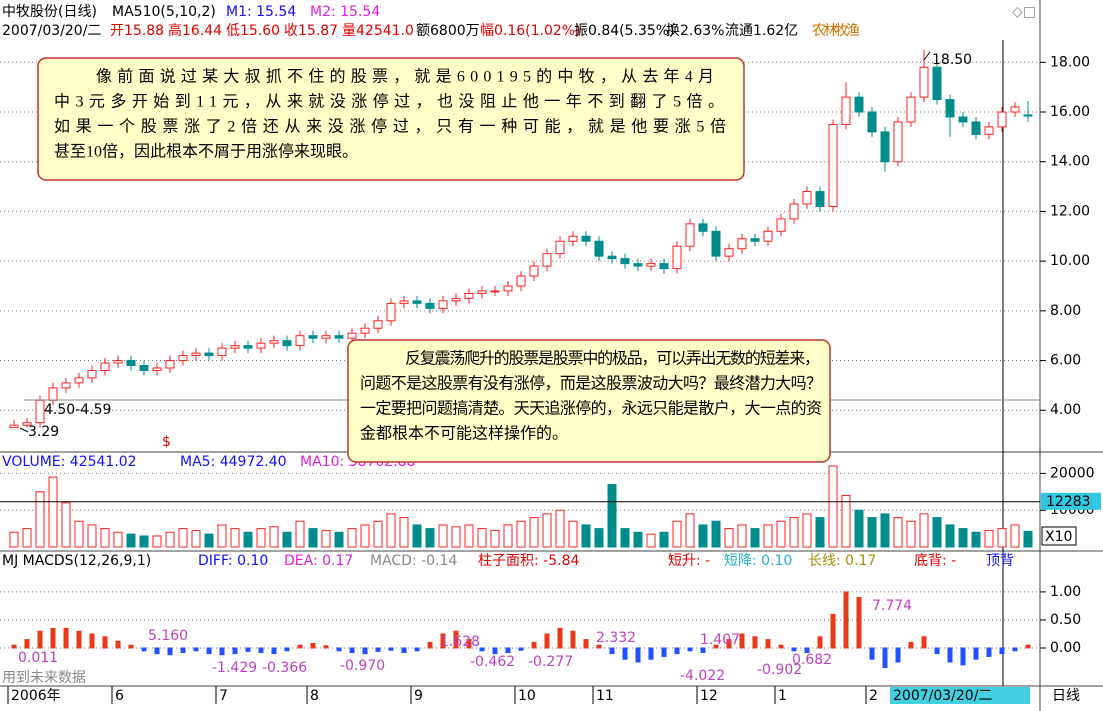  I want to click on window-icons: ◇□, so click(1024, 12).